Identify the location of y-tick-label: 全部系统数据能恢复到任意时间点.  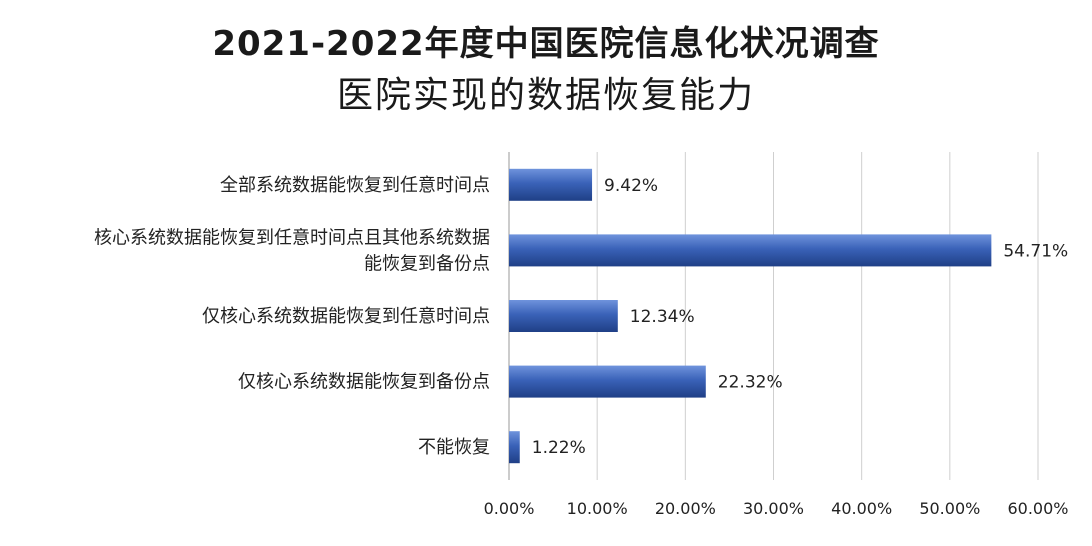
(355, 185).